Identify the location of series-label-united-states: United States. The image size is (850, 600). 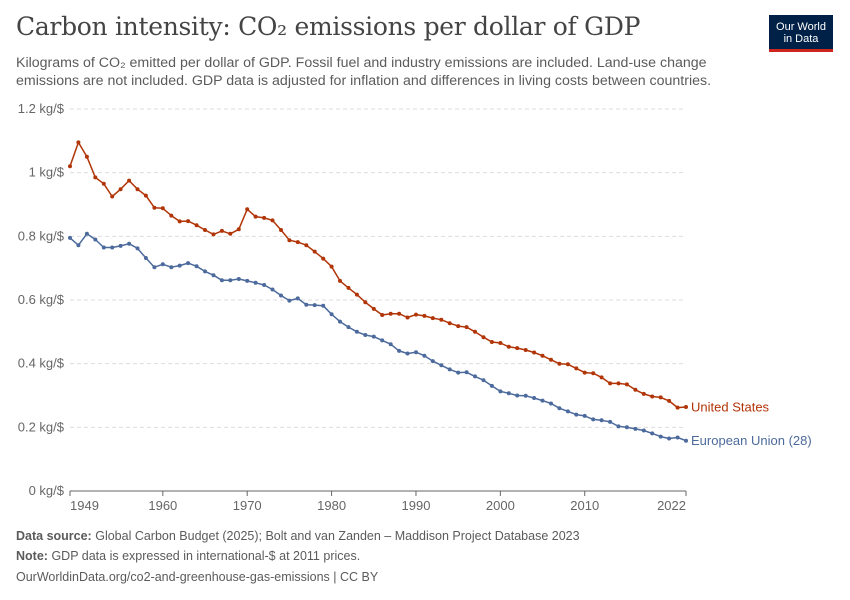
(730, 406).